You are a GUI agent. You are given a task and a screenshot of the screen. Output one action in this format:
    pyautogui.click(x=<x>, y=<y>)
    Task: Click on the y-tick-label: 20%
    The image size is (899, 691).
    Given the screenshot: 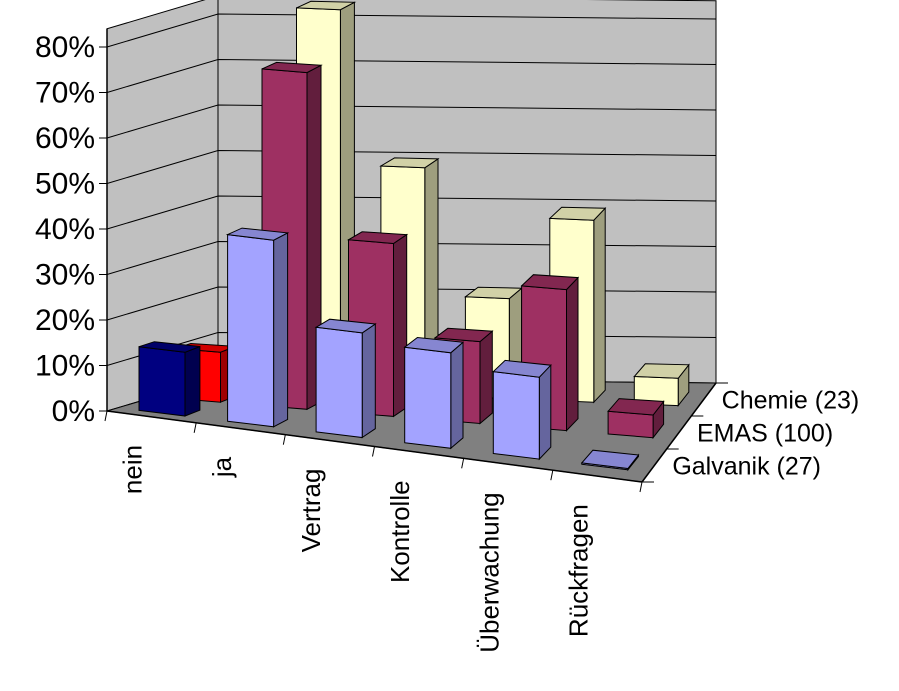 What is the action you would take?
    pyautogui.click(x=65, y=320)
    